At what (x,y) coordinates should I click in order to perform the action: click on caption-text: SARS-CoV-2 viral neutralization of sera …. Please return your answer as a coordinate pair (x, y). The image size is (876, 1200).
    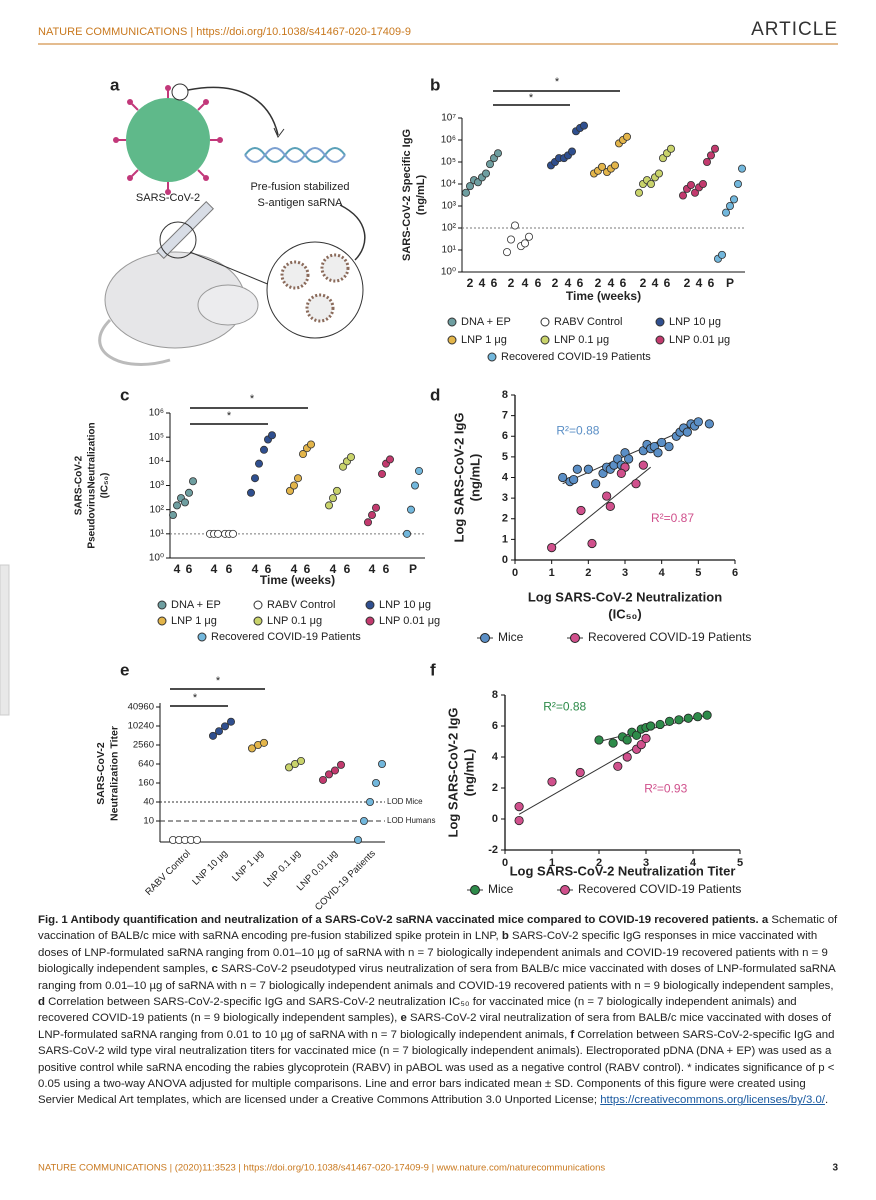
    Looking at the image, I should click on (434, 1026).